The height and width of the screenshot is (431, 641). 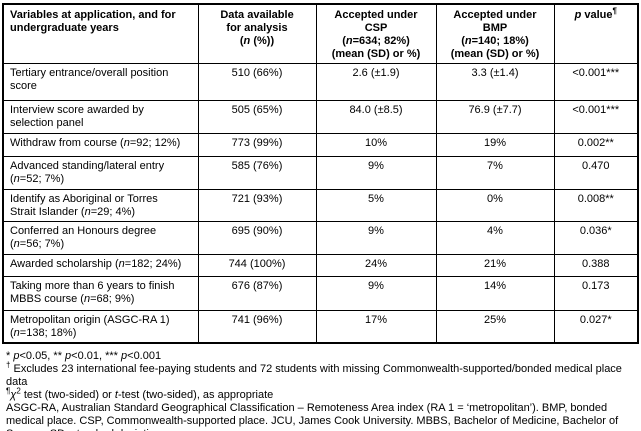 I want to click on csp-cell: 10%, so click(x=376, y=145).